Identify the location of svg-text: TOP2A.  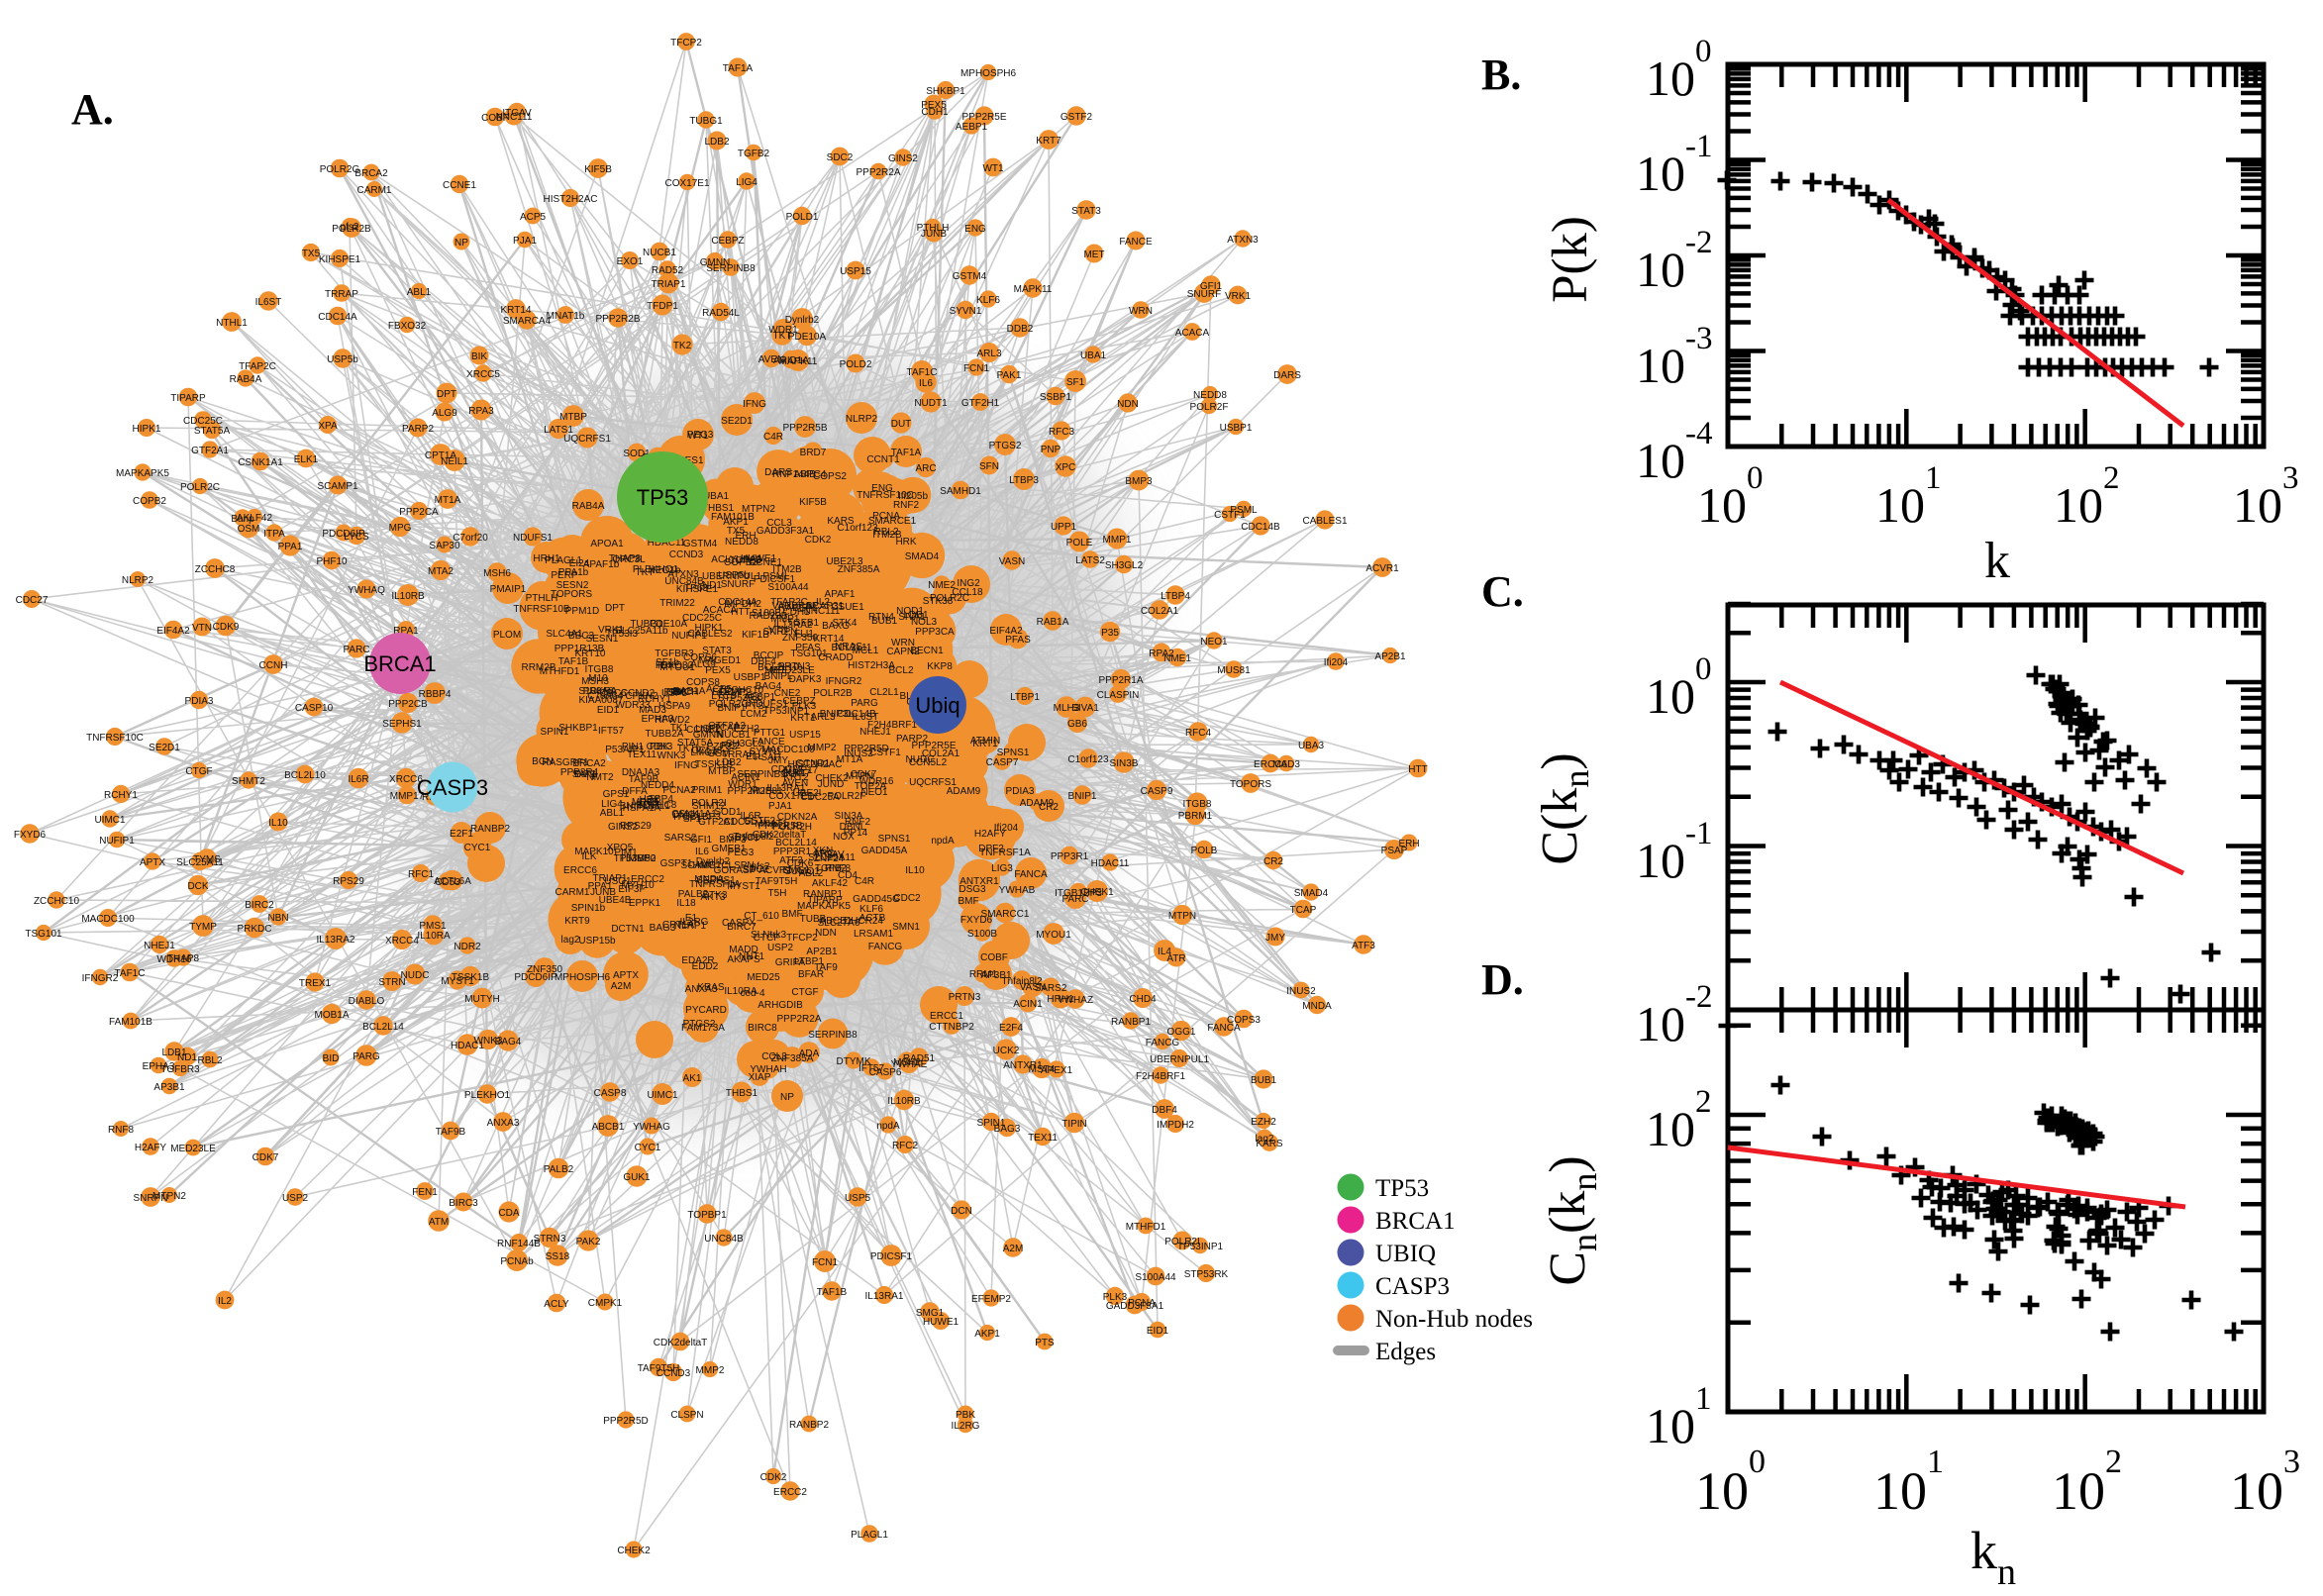
(871, 786).